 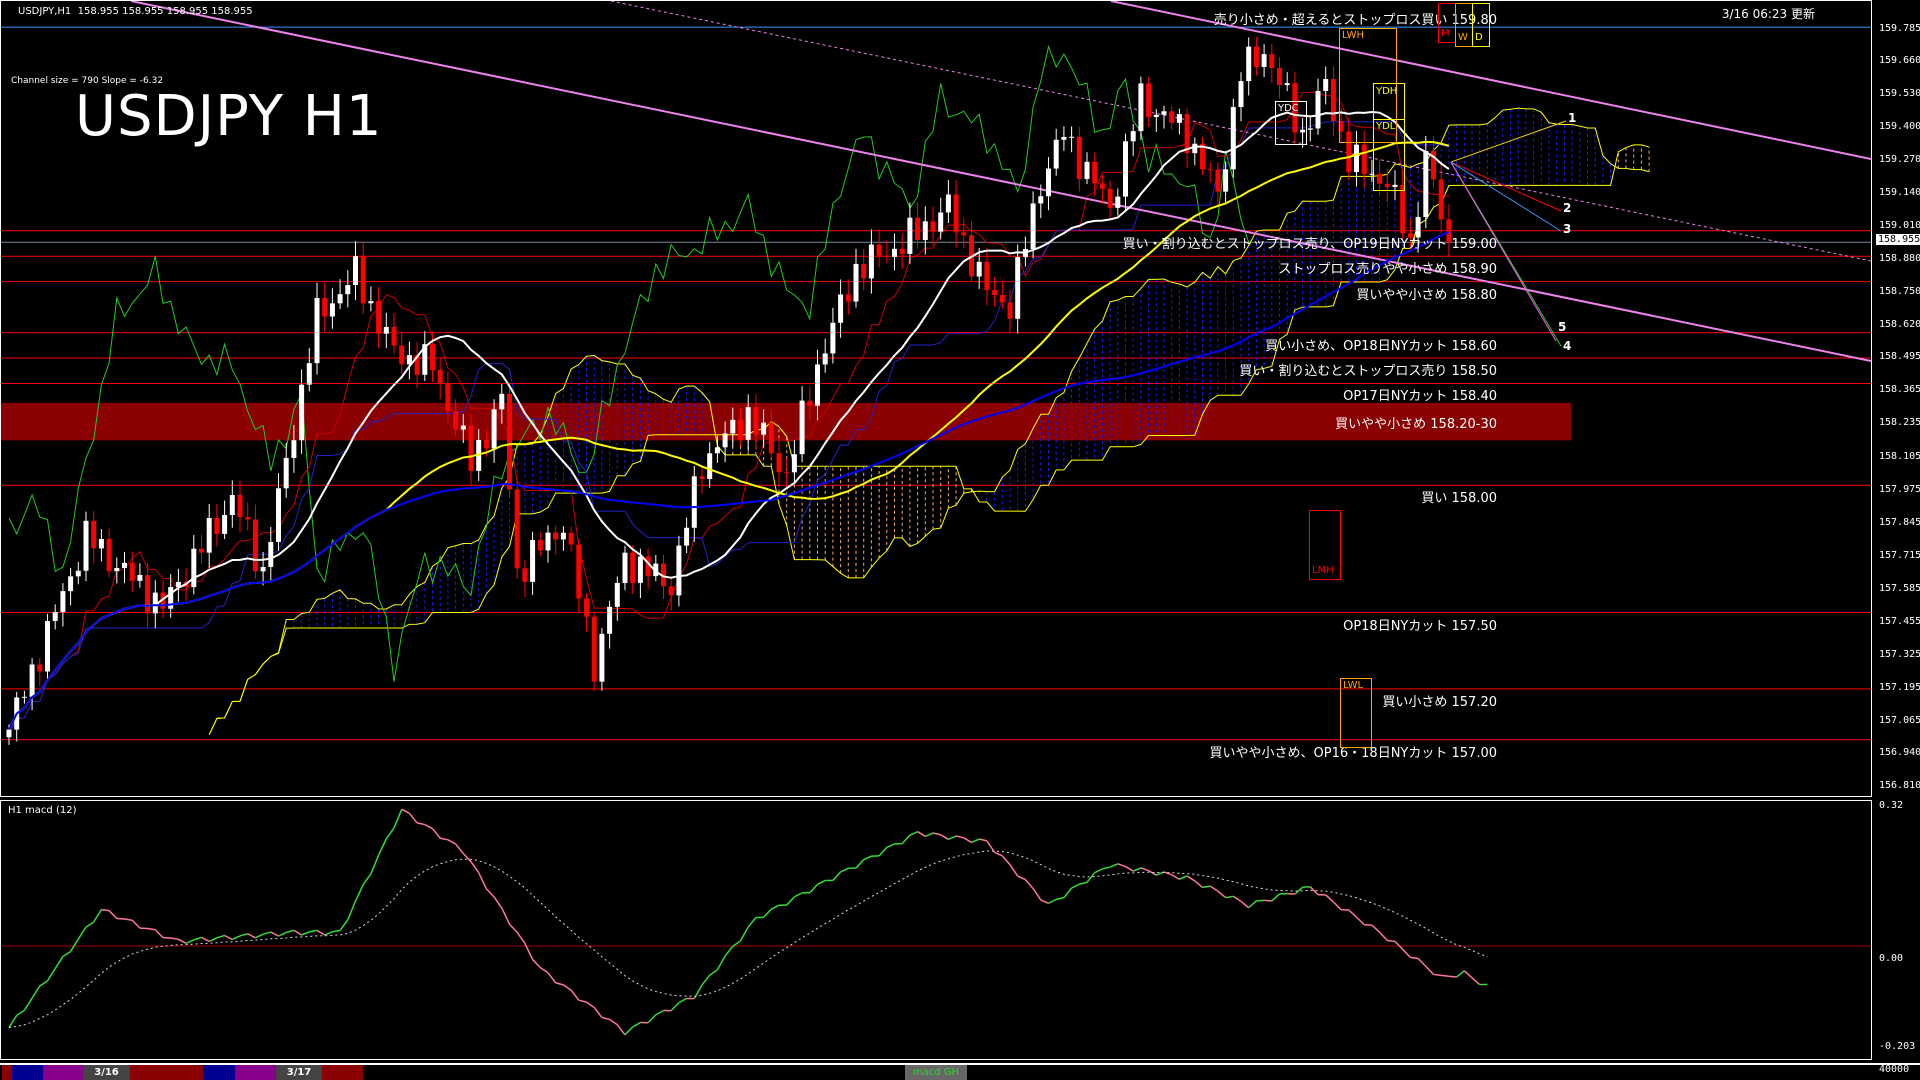 What do you see at coordinates (1899, 456) in the screenshot?
I see `price-tick: 158.105` at bounding box center [1899, 456].